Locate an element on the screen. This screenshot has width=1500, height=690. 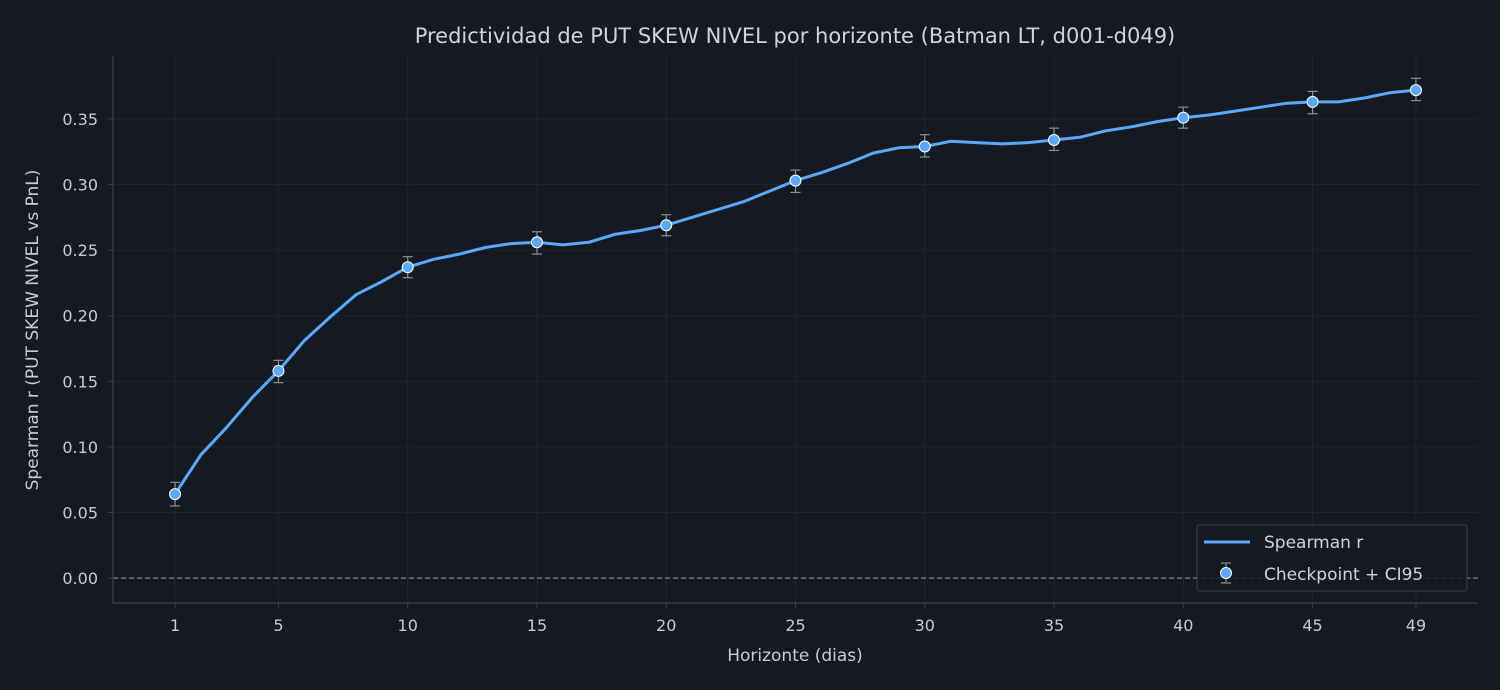
y-tick-label: 0.20 is located at coordinates (80, 316).